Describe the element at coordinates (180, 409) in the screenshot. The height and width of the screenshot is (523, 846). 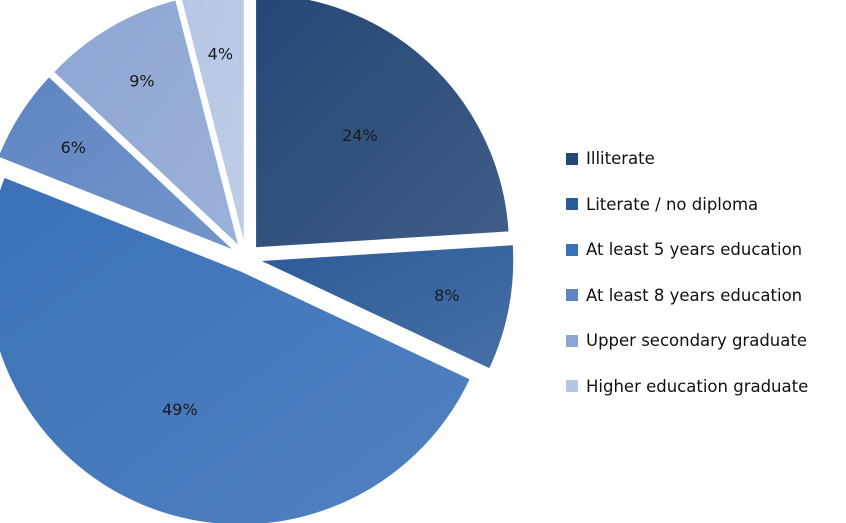
I see `slice-value-label: 49%` at that location.